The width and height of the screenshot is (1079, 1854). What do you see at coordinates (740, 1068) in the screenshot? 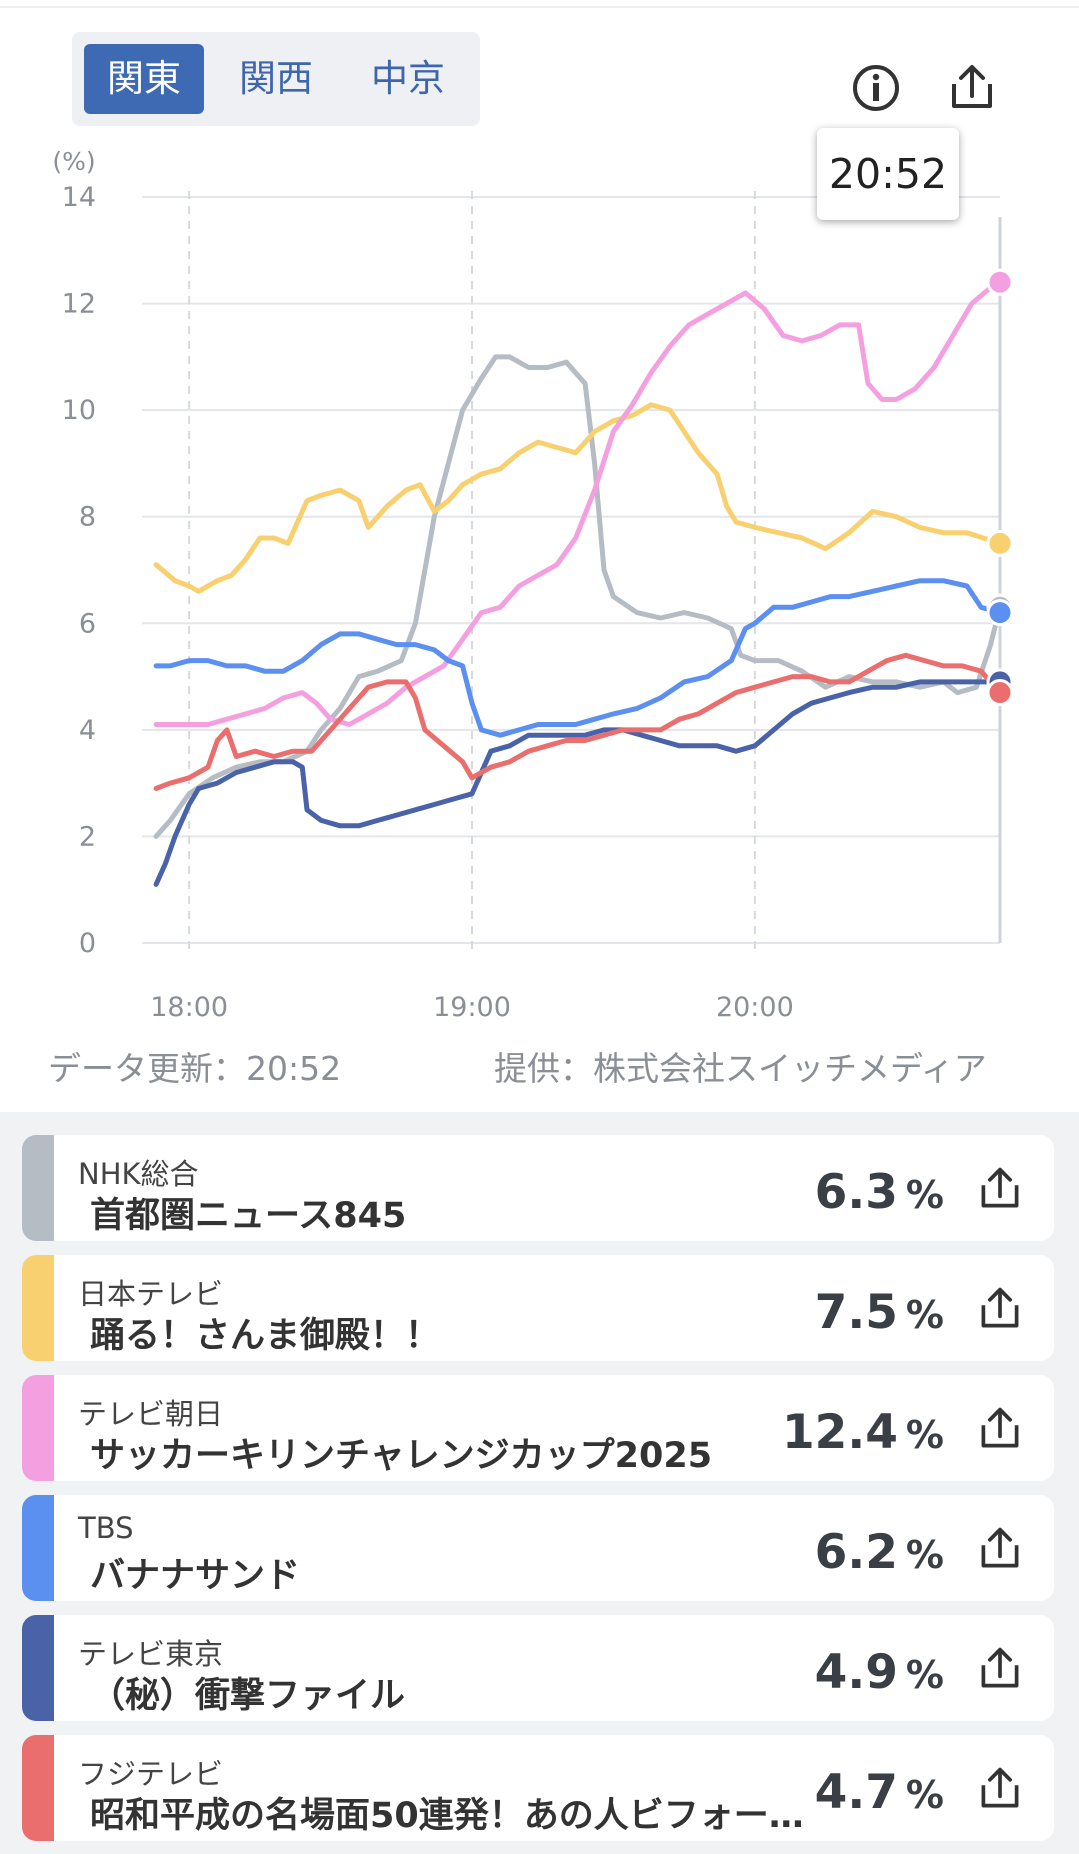
I see `provider-credit: 提供：株式会社スイッチメディア` at bounding box center [740, 1068].